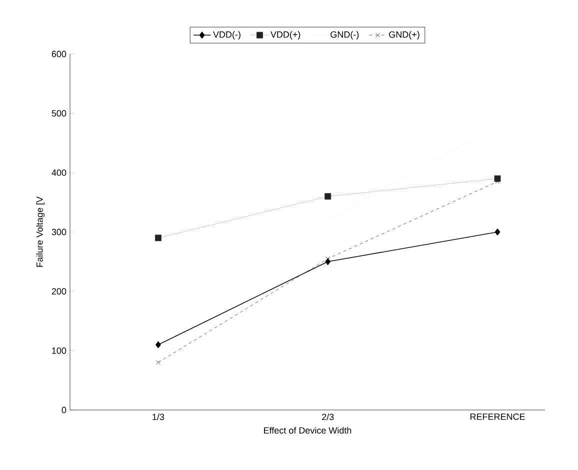  I want to click on y-tick-label: 600, so click(59, 54).